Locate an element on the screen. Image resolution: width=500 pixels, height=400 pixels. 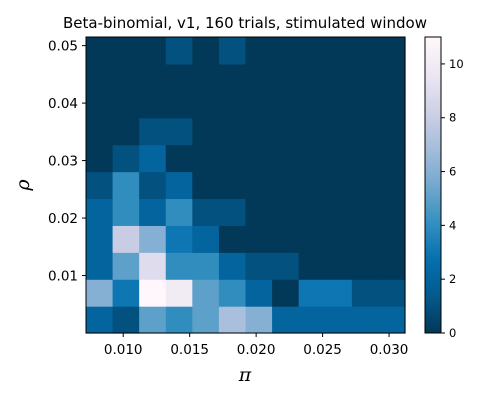
x-tick-label: 0.010 is located at coordinates (123, 350).